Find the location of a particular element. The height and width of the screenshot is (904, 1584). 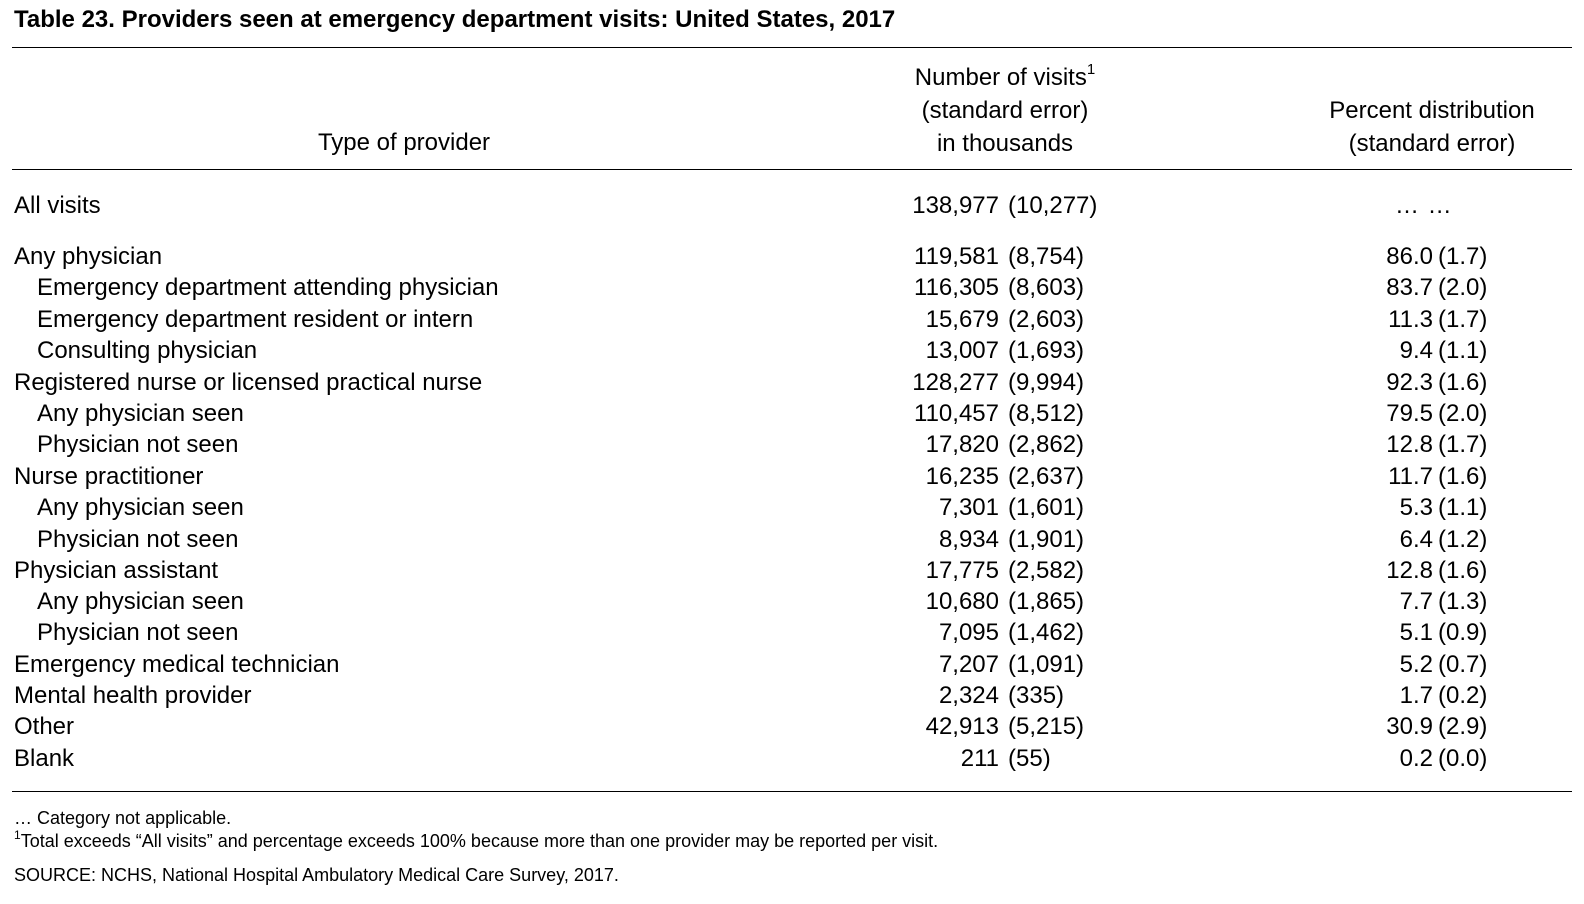

percent-value: 5.3 is located at coordinates (1416, 507).